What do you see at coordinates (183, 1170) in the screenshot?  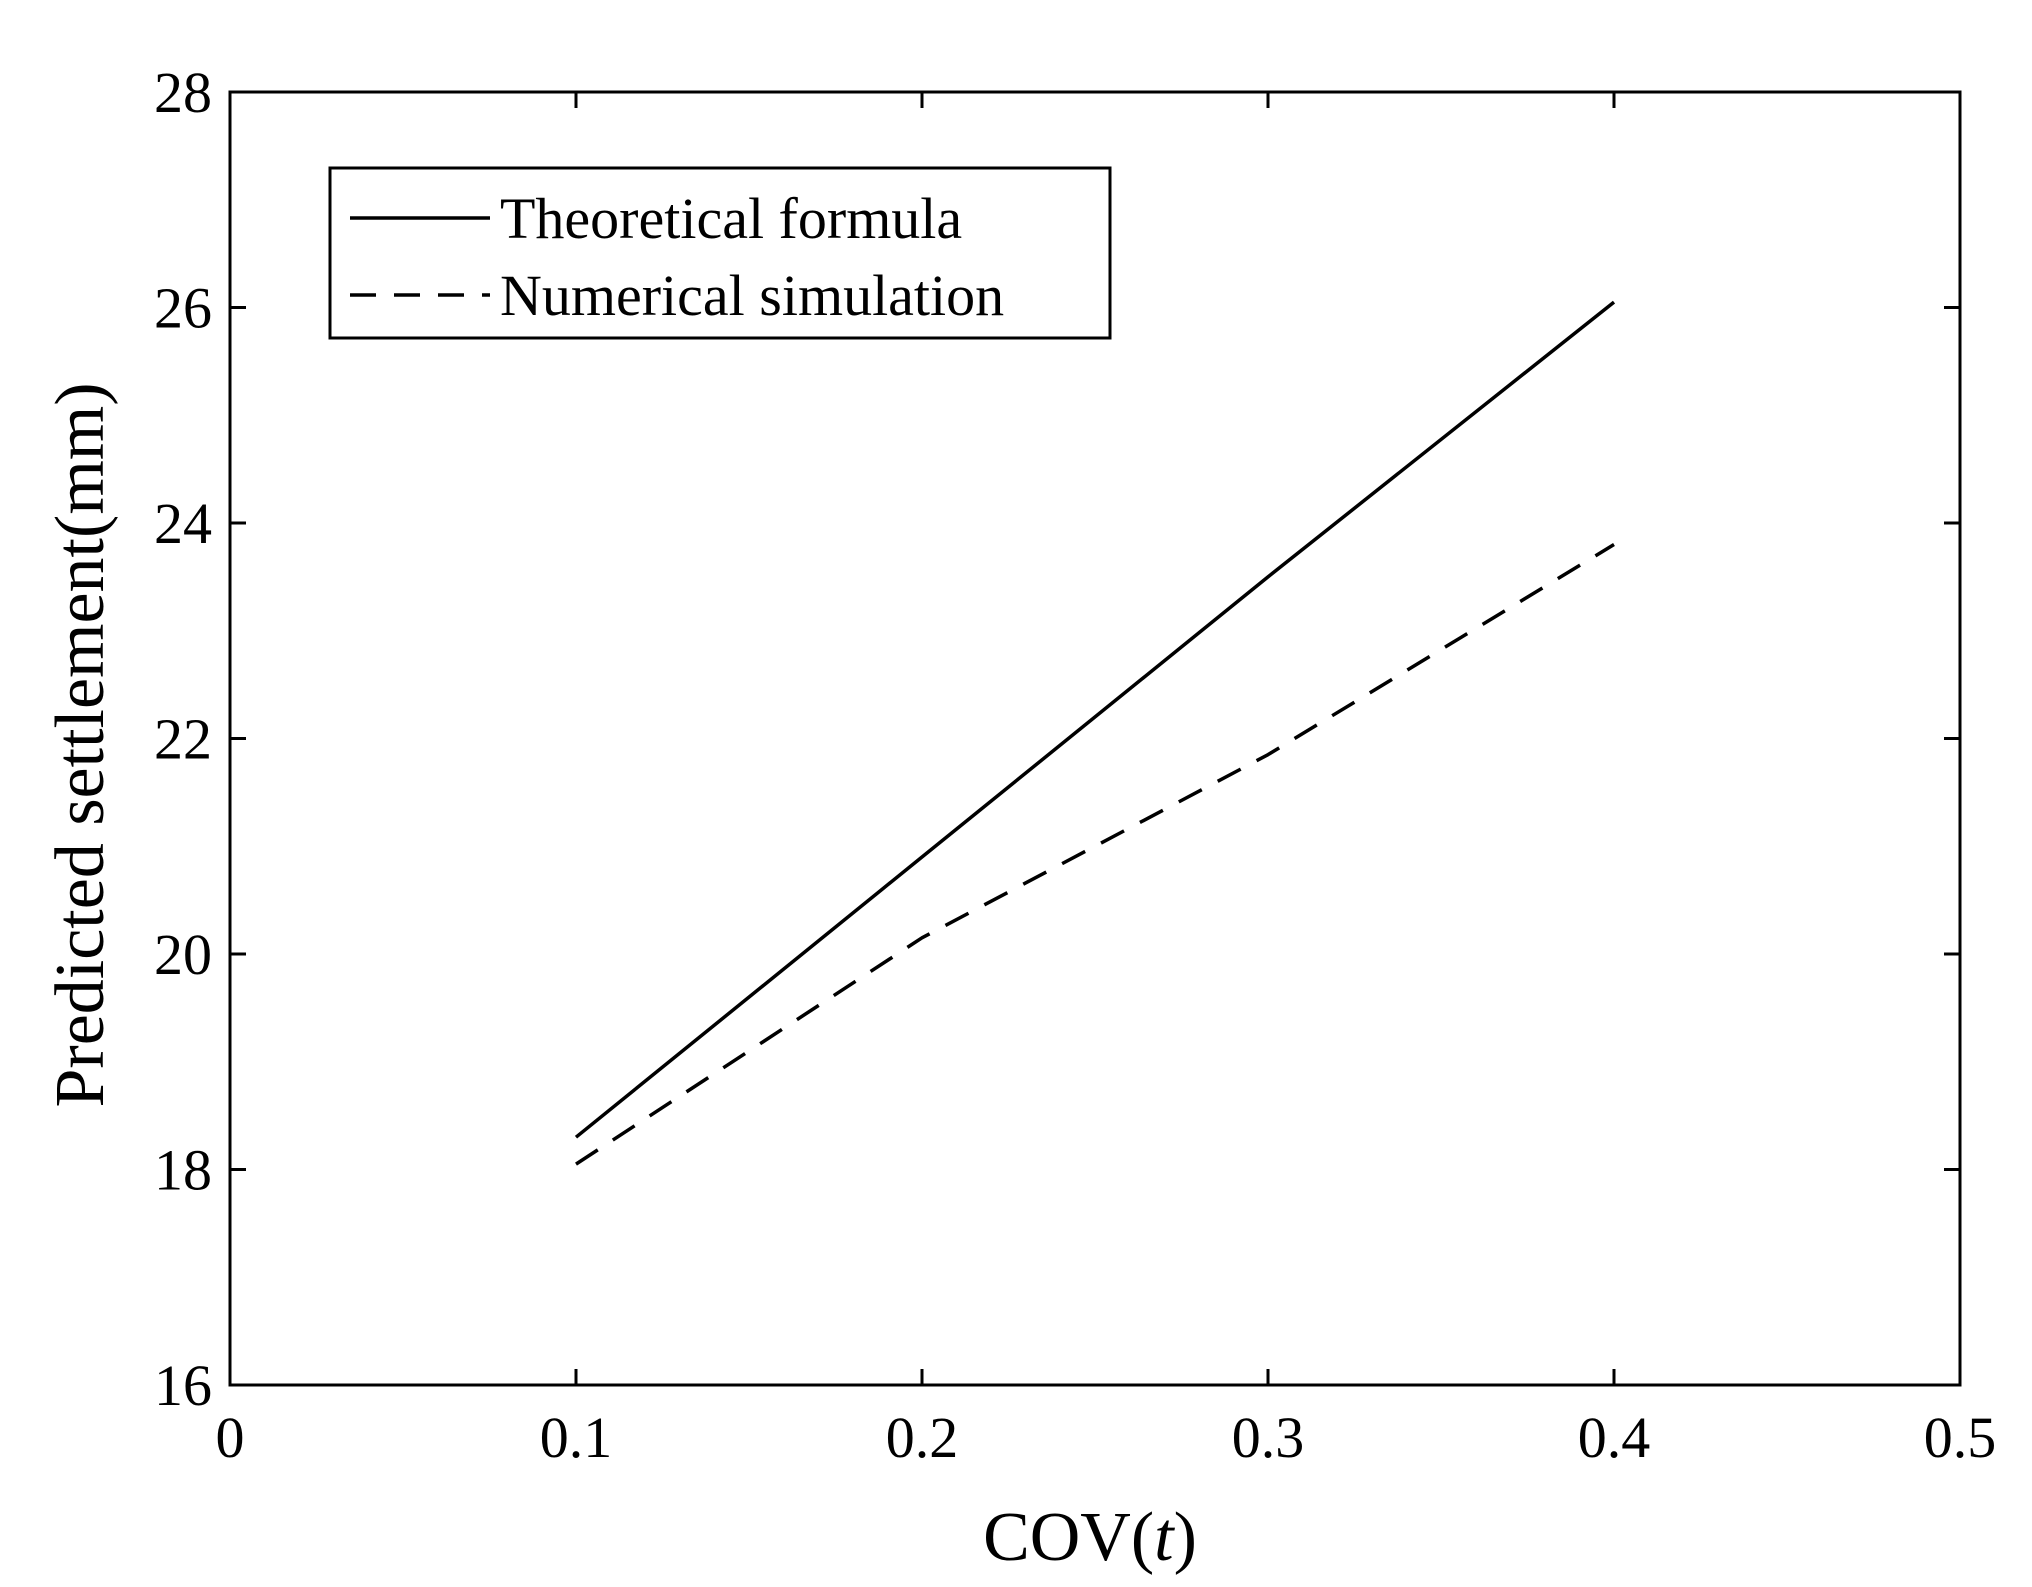 I see `y-tick-label: 18` at bounding box center [183, 1170].